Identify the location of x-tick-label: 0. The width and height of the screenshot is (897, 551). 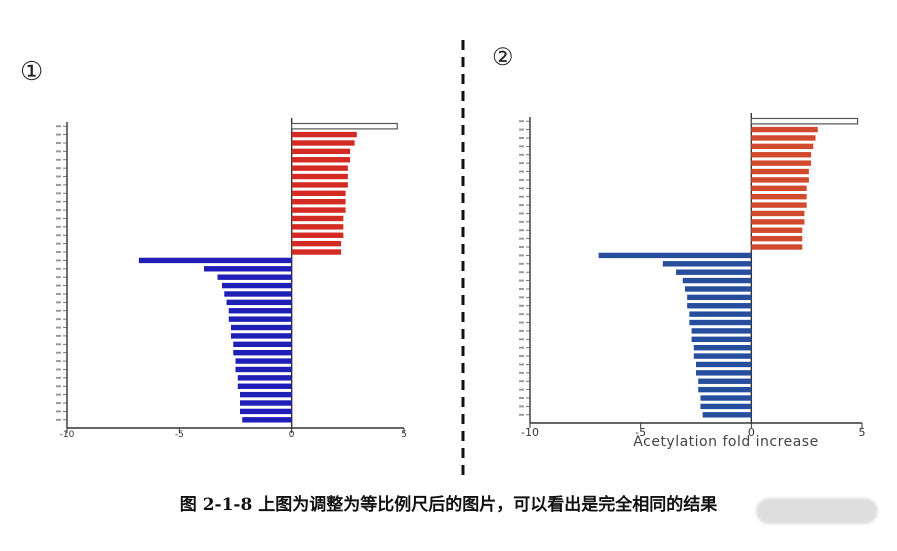
(292, 435).